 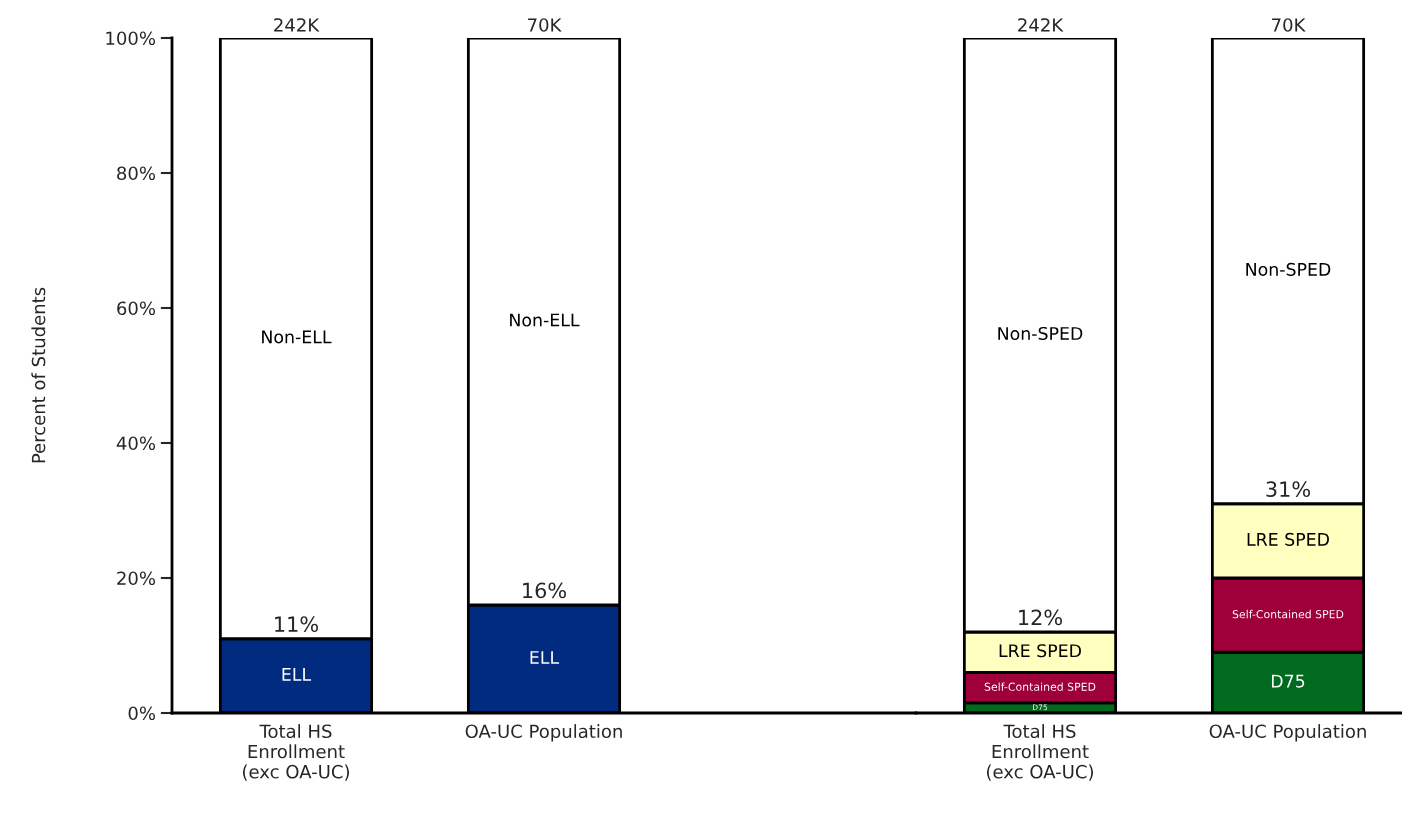 What do you see at coordinates (297, 337) in the screenshot?
I see `series-label: Non-ELL` at bounding box center [297, 337].